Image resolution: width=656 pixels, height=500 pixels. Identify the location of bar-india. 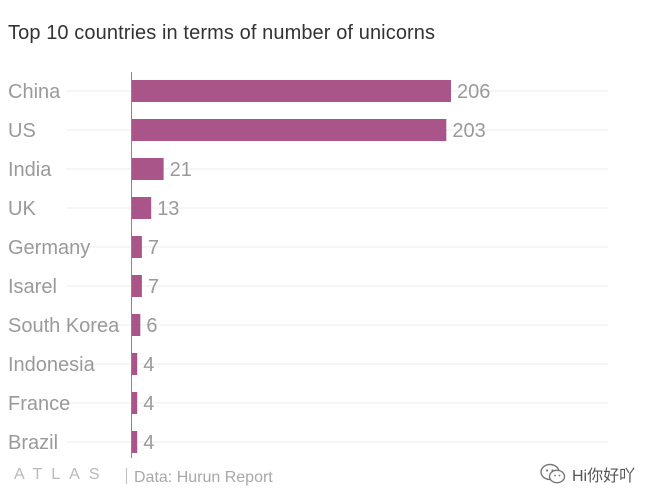
(147, 169).